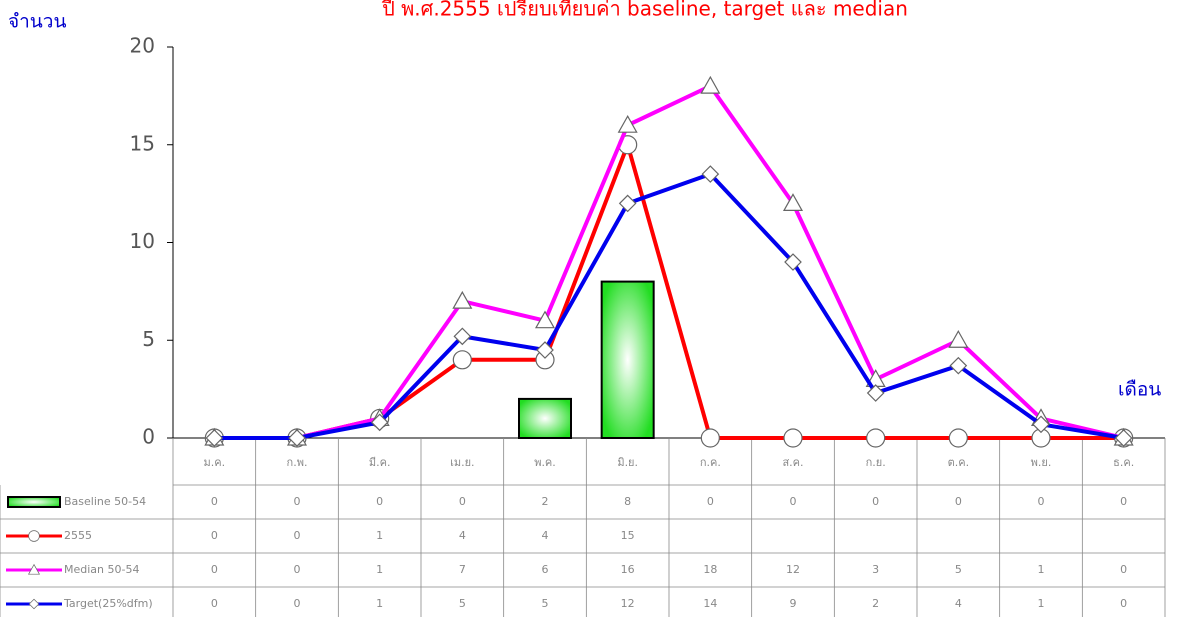  Describe the element at coordinates (462, 462) in the screenshot. I see `x-tick-label: เม.ย.` at that location.